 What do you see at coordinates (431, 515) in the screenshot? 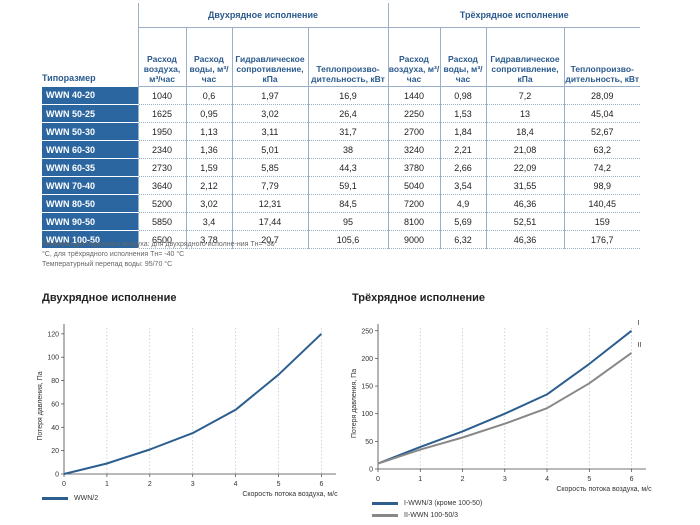
I see `legend-label: II-WWN 100-50/3` at bounding box center [431, 515].